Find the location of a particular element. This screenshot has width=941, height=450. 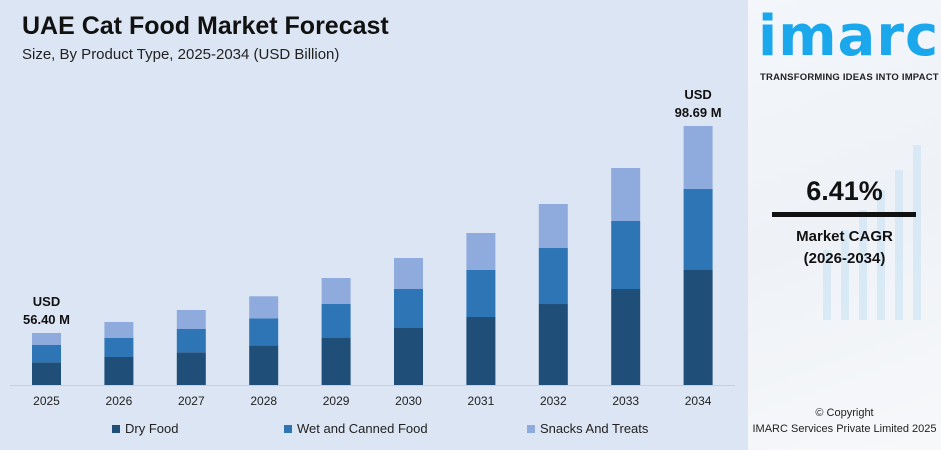

company-name: IMARC Services Private Limited 2025 is located at coordinates (844, 429).